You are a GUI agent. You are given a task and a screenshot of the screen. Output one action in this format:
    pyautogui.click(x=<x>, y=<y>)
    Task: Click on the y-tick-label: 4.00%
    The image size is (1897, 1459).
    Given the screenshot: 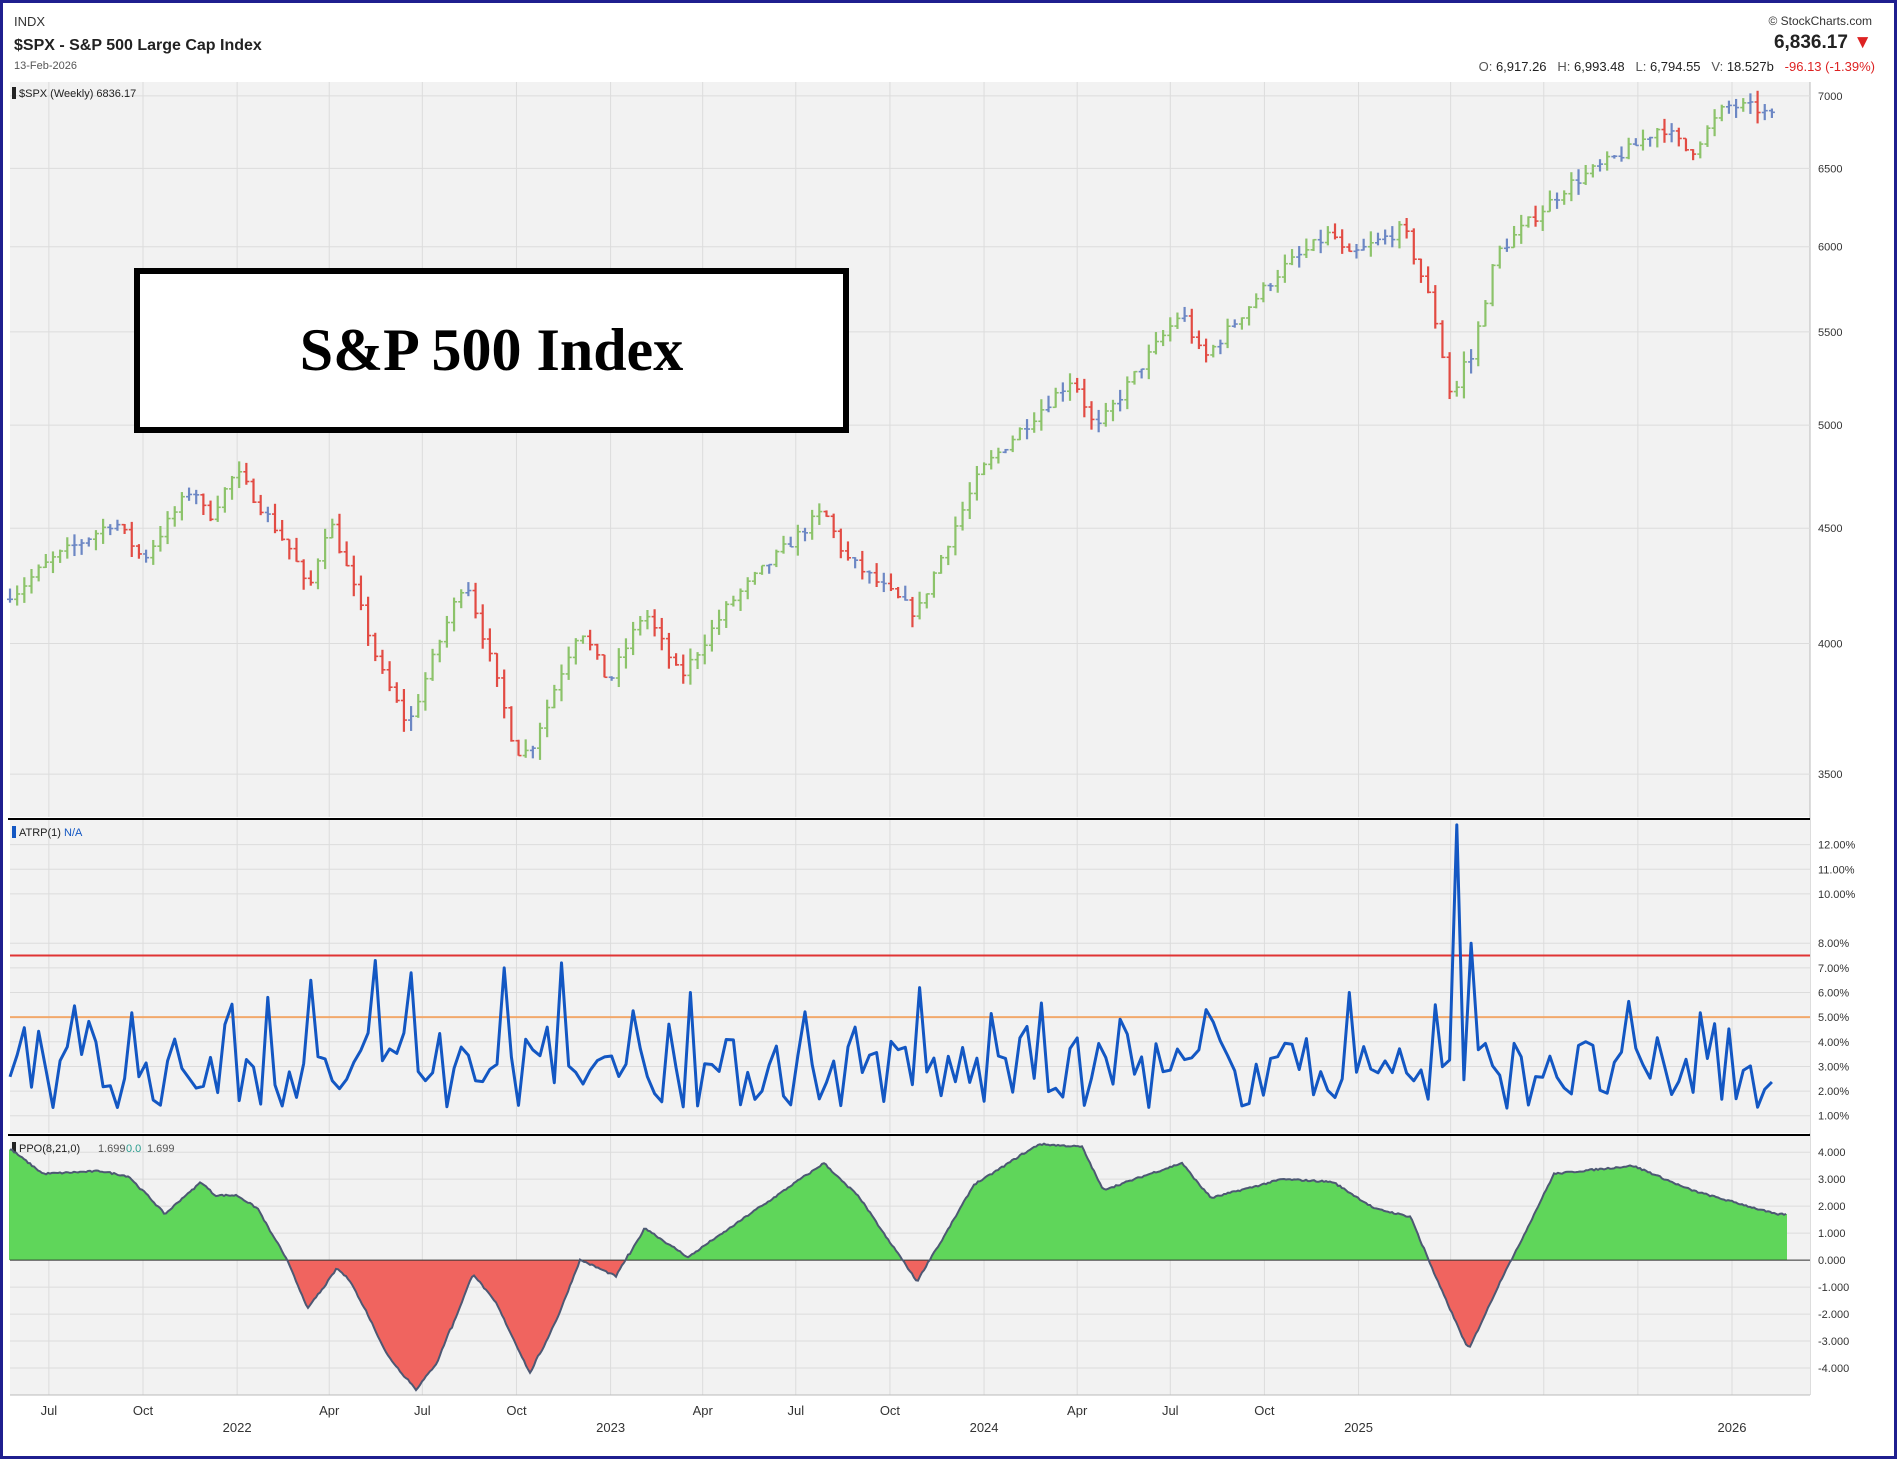 What is the action you would take?
    pyautogui.click(x=1833, y=1043)
    